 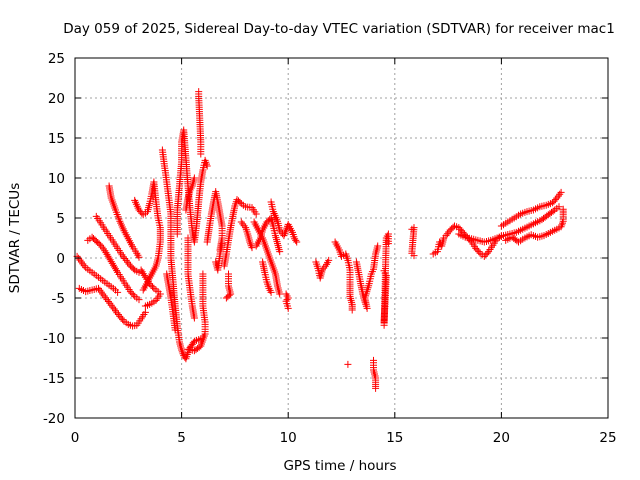 I want to click on marker-series-arc-o, so click(x=228, y=286).